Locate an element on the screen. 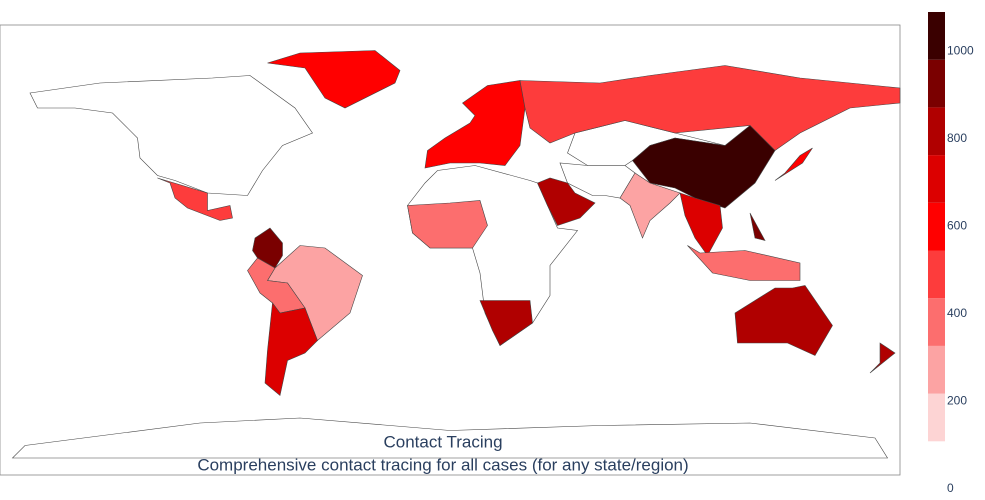 This screenshot has width=985, height=500. colorbar-tick-label: 400 is located at coordinates (957, 313).